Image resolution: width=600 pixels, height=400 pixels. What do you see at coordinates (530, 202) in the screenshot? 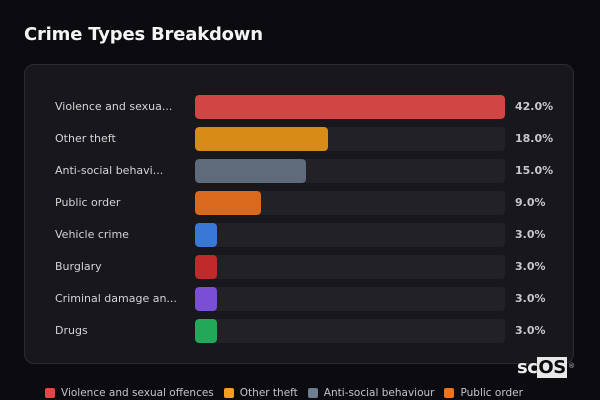
I see `bar-value: 9.0%` at bounding box center [530, 202].